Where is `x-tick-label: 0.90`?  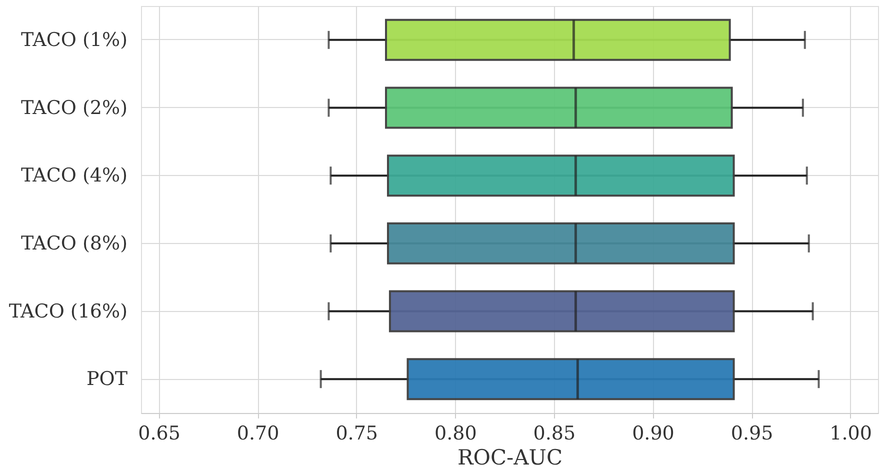
x-tick-label: 0.90 is located at coordinates (653, 433).